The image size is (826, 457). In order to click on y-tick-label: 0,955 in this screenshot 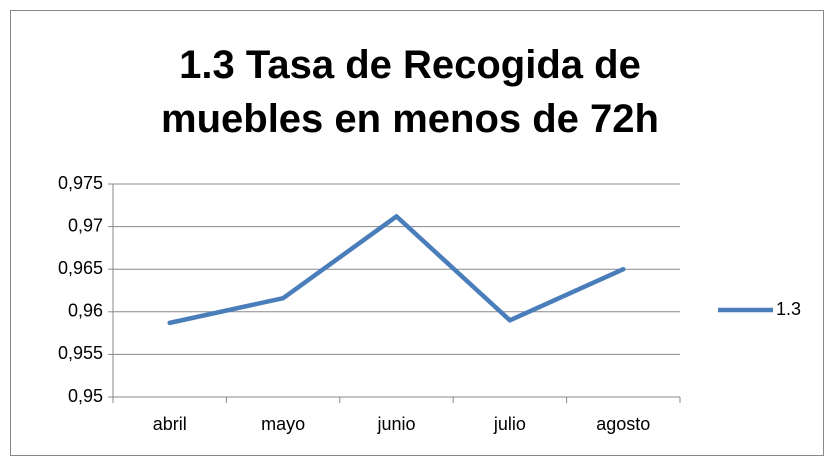, I will do `click(80, 353)`.